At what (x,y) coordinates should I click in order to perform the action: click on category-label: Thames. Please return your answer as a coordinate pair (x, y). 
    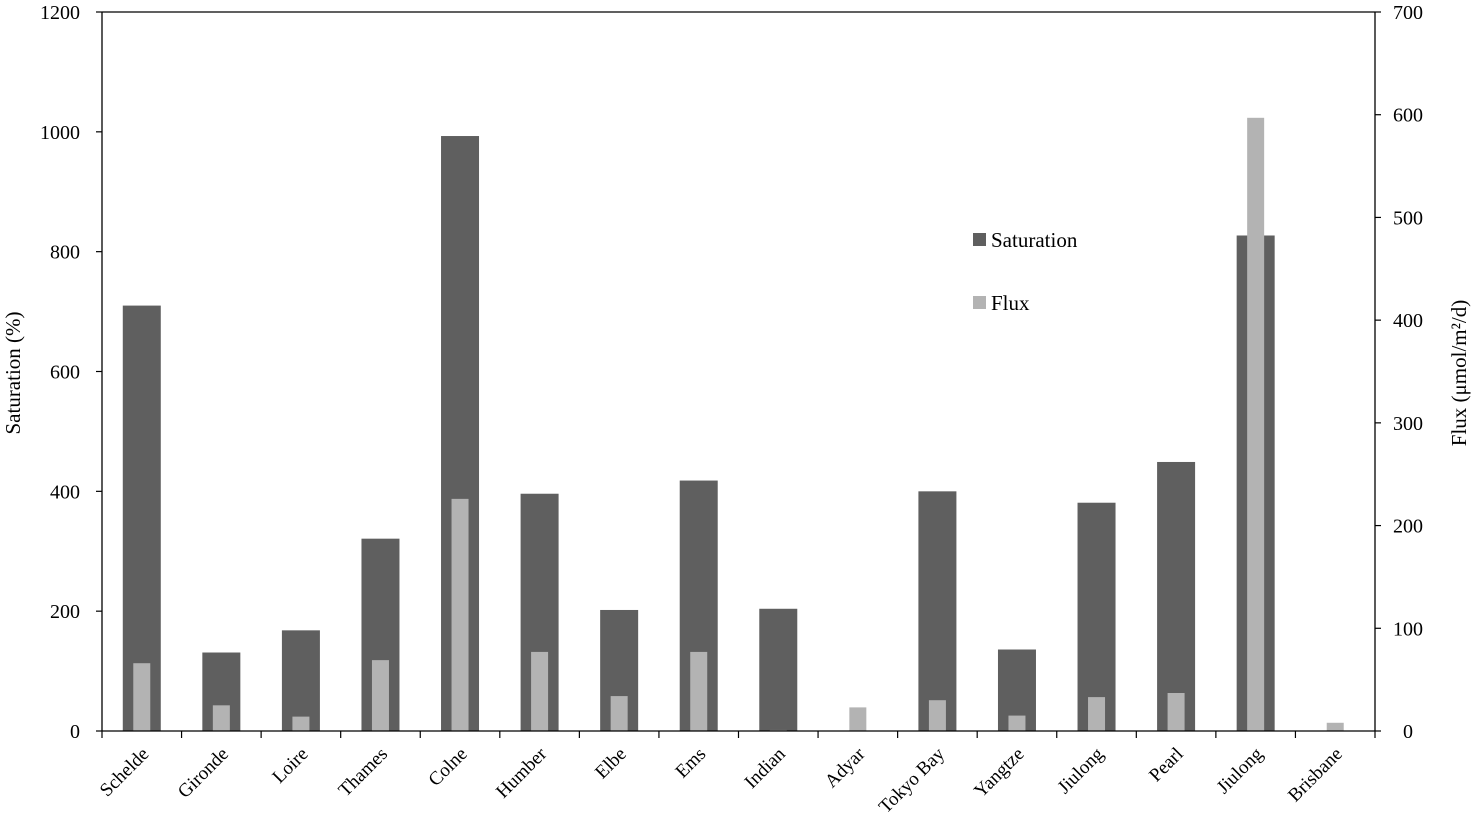
    Looking at the image, I should click on (363, 772).